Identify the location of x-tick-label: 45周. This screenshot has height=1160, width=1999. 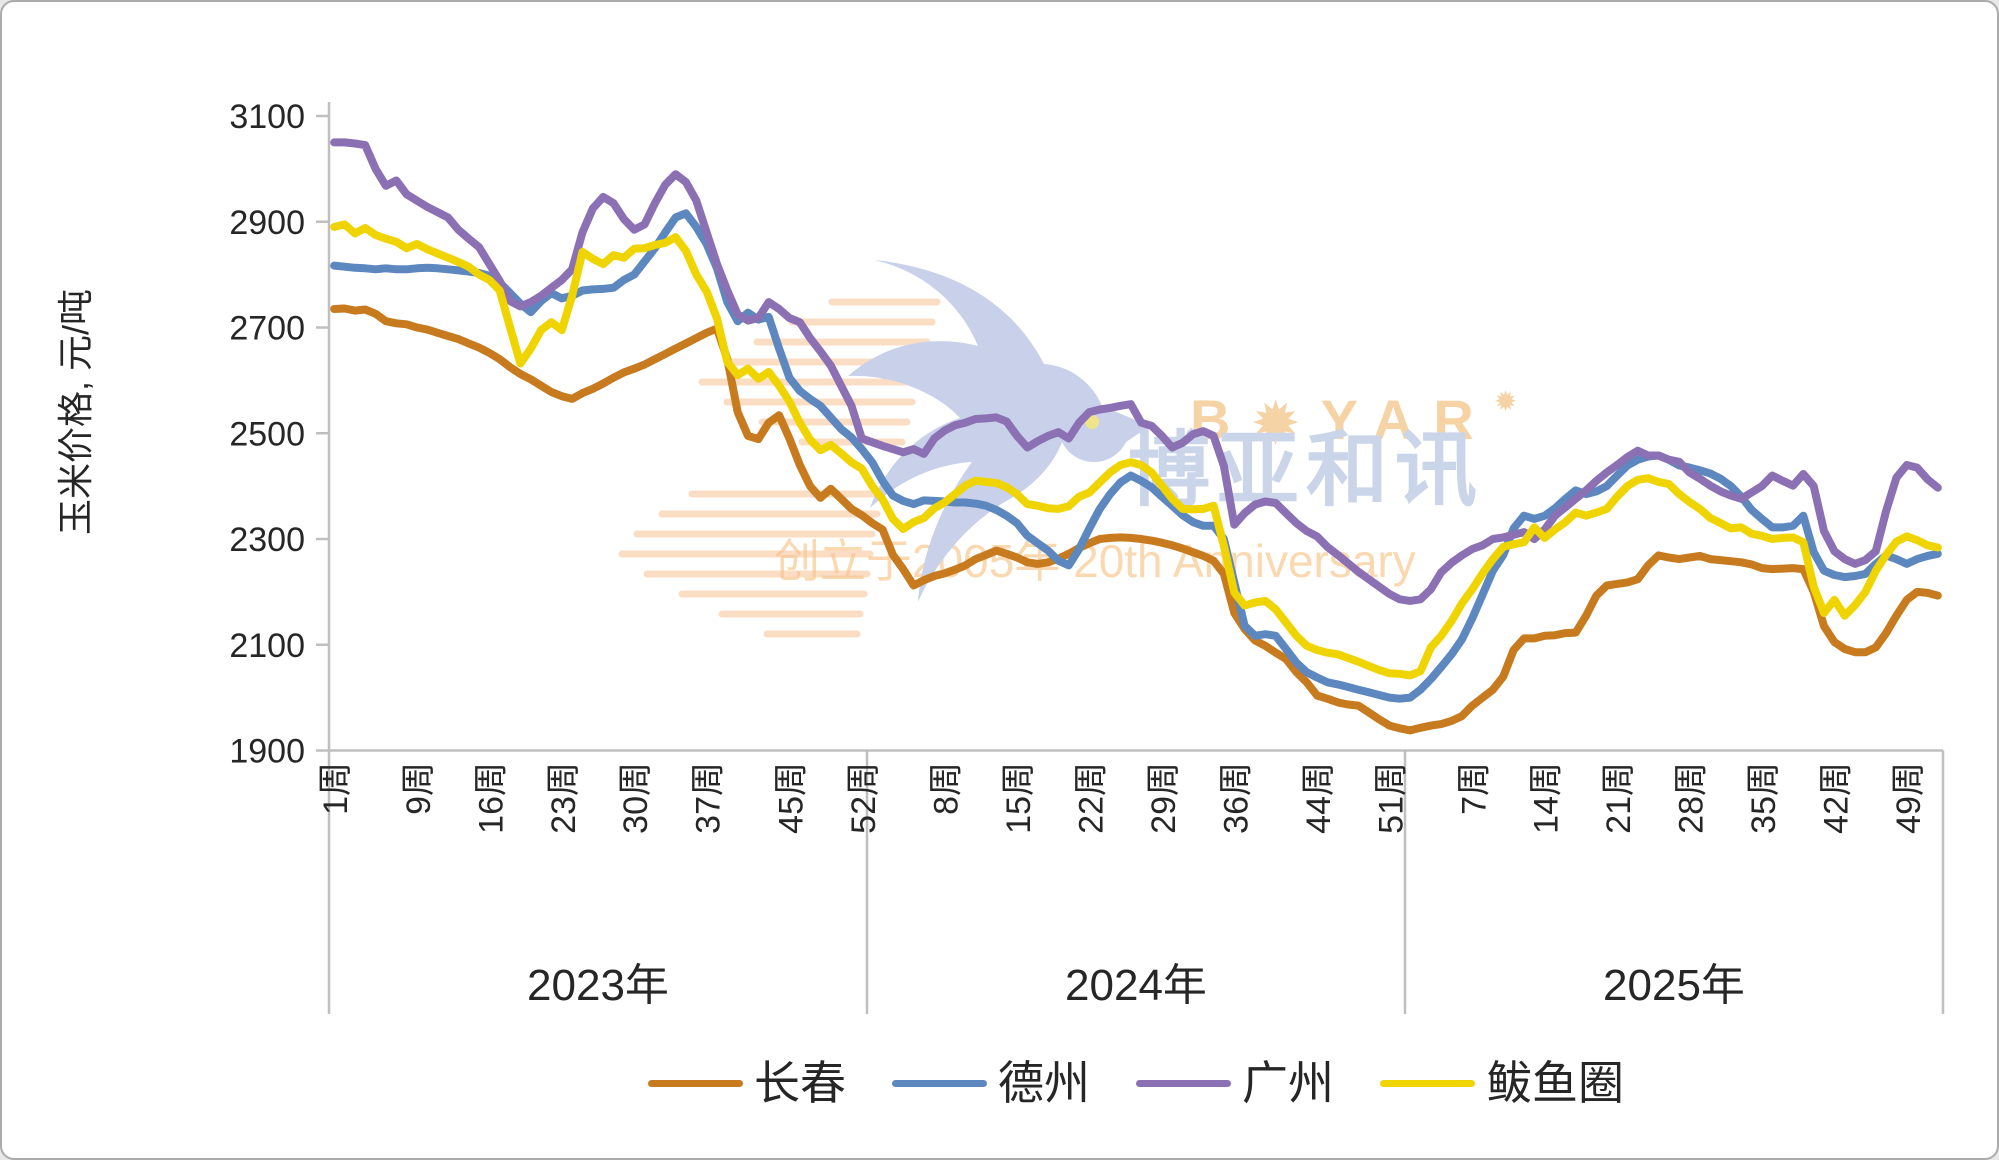
(791, 798).